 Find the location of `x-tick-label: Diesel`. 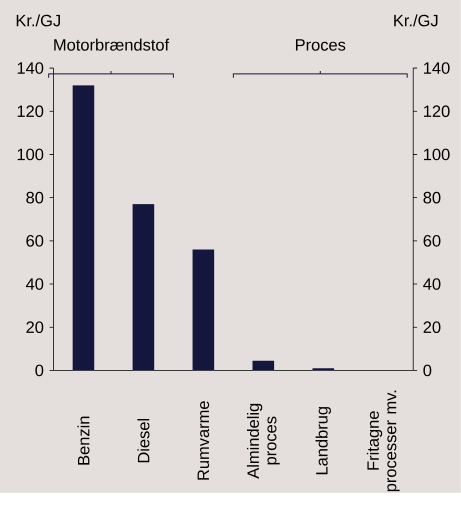

x-tick-label: Diesel is located at coordinates (143, 440).